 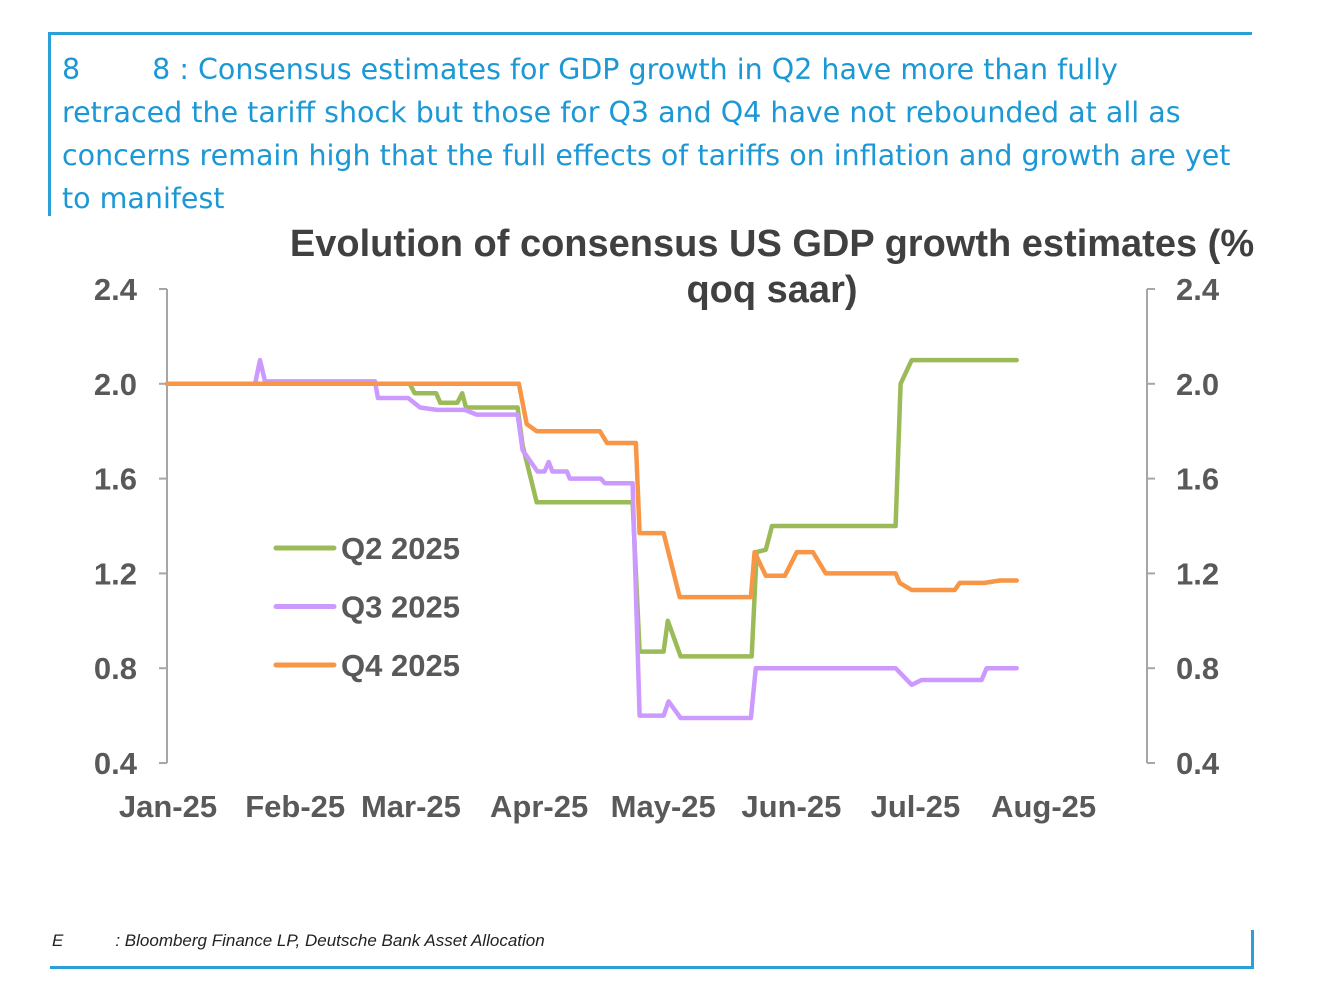 I want to click on x-tick-label: Apr-25, so click(x=539, y=806).